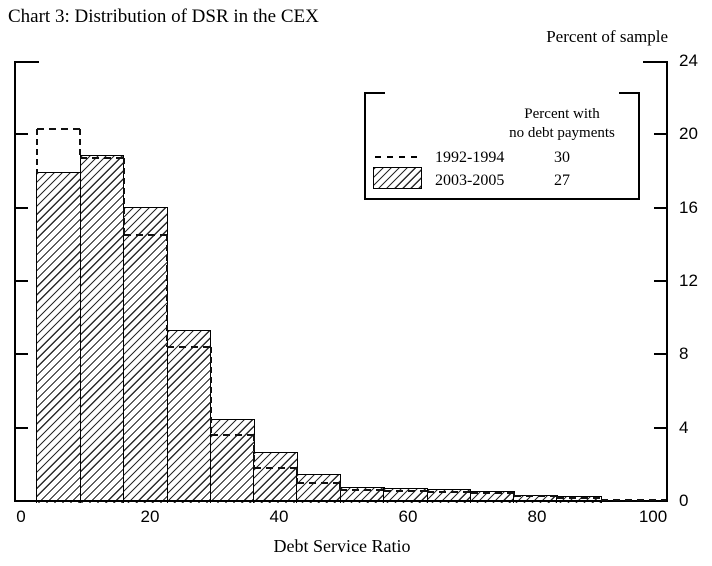 This screenshot has height=566, width=712. What do you see at coordinates (688, 280) in the screenshot?
I see `y-tick-label: 12` at bounding box center [688, 280].